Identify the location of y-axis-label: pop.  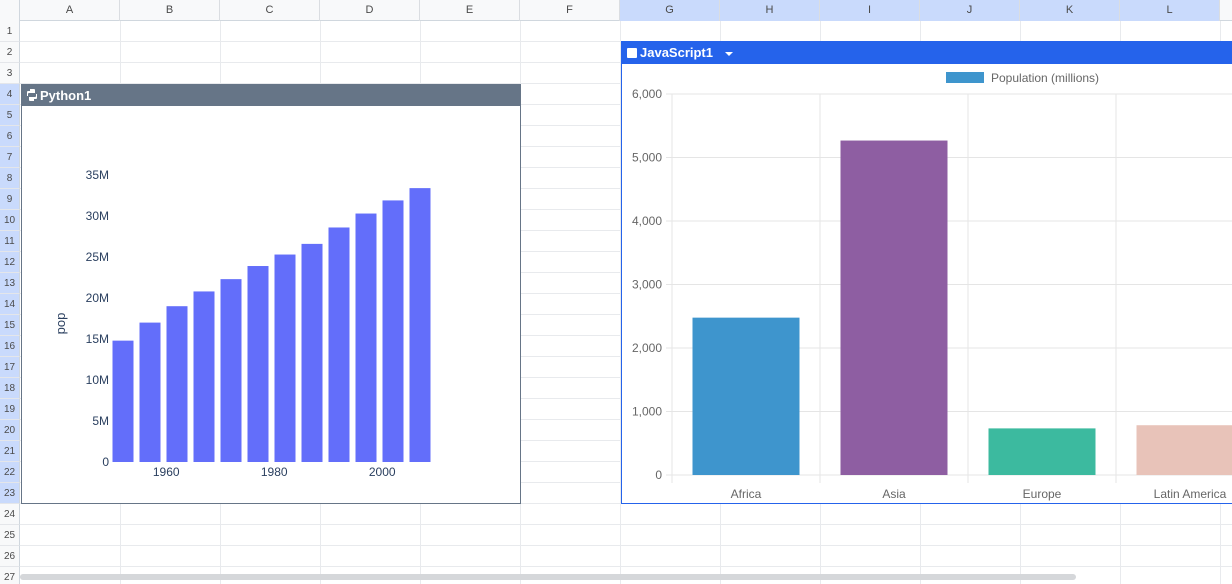
(60, 324).